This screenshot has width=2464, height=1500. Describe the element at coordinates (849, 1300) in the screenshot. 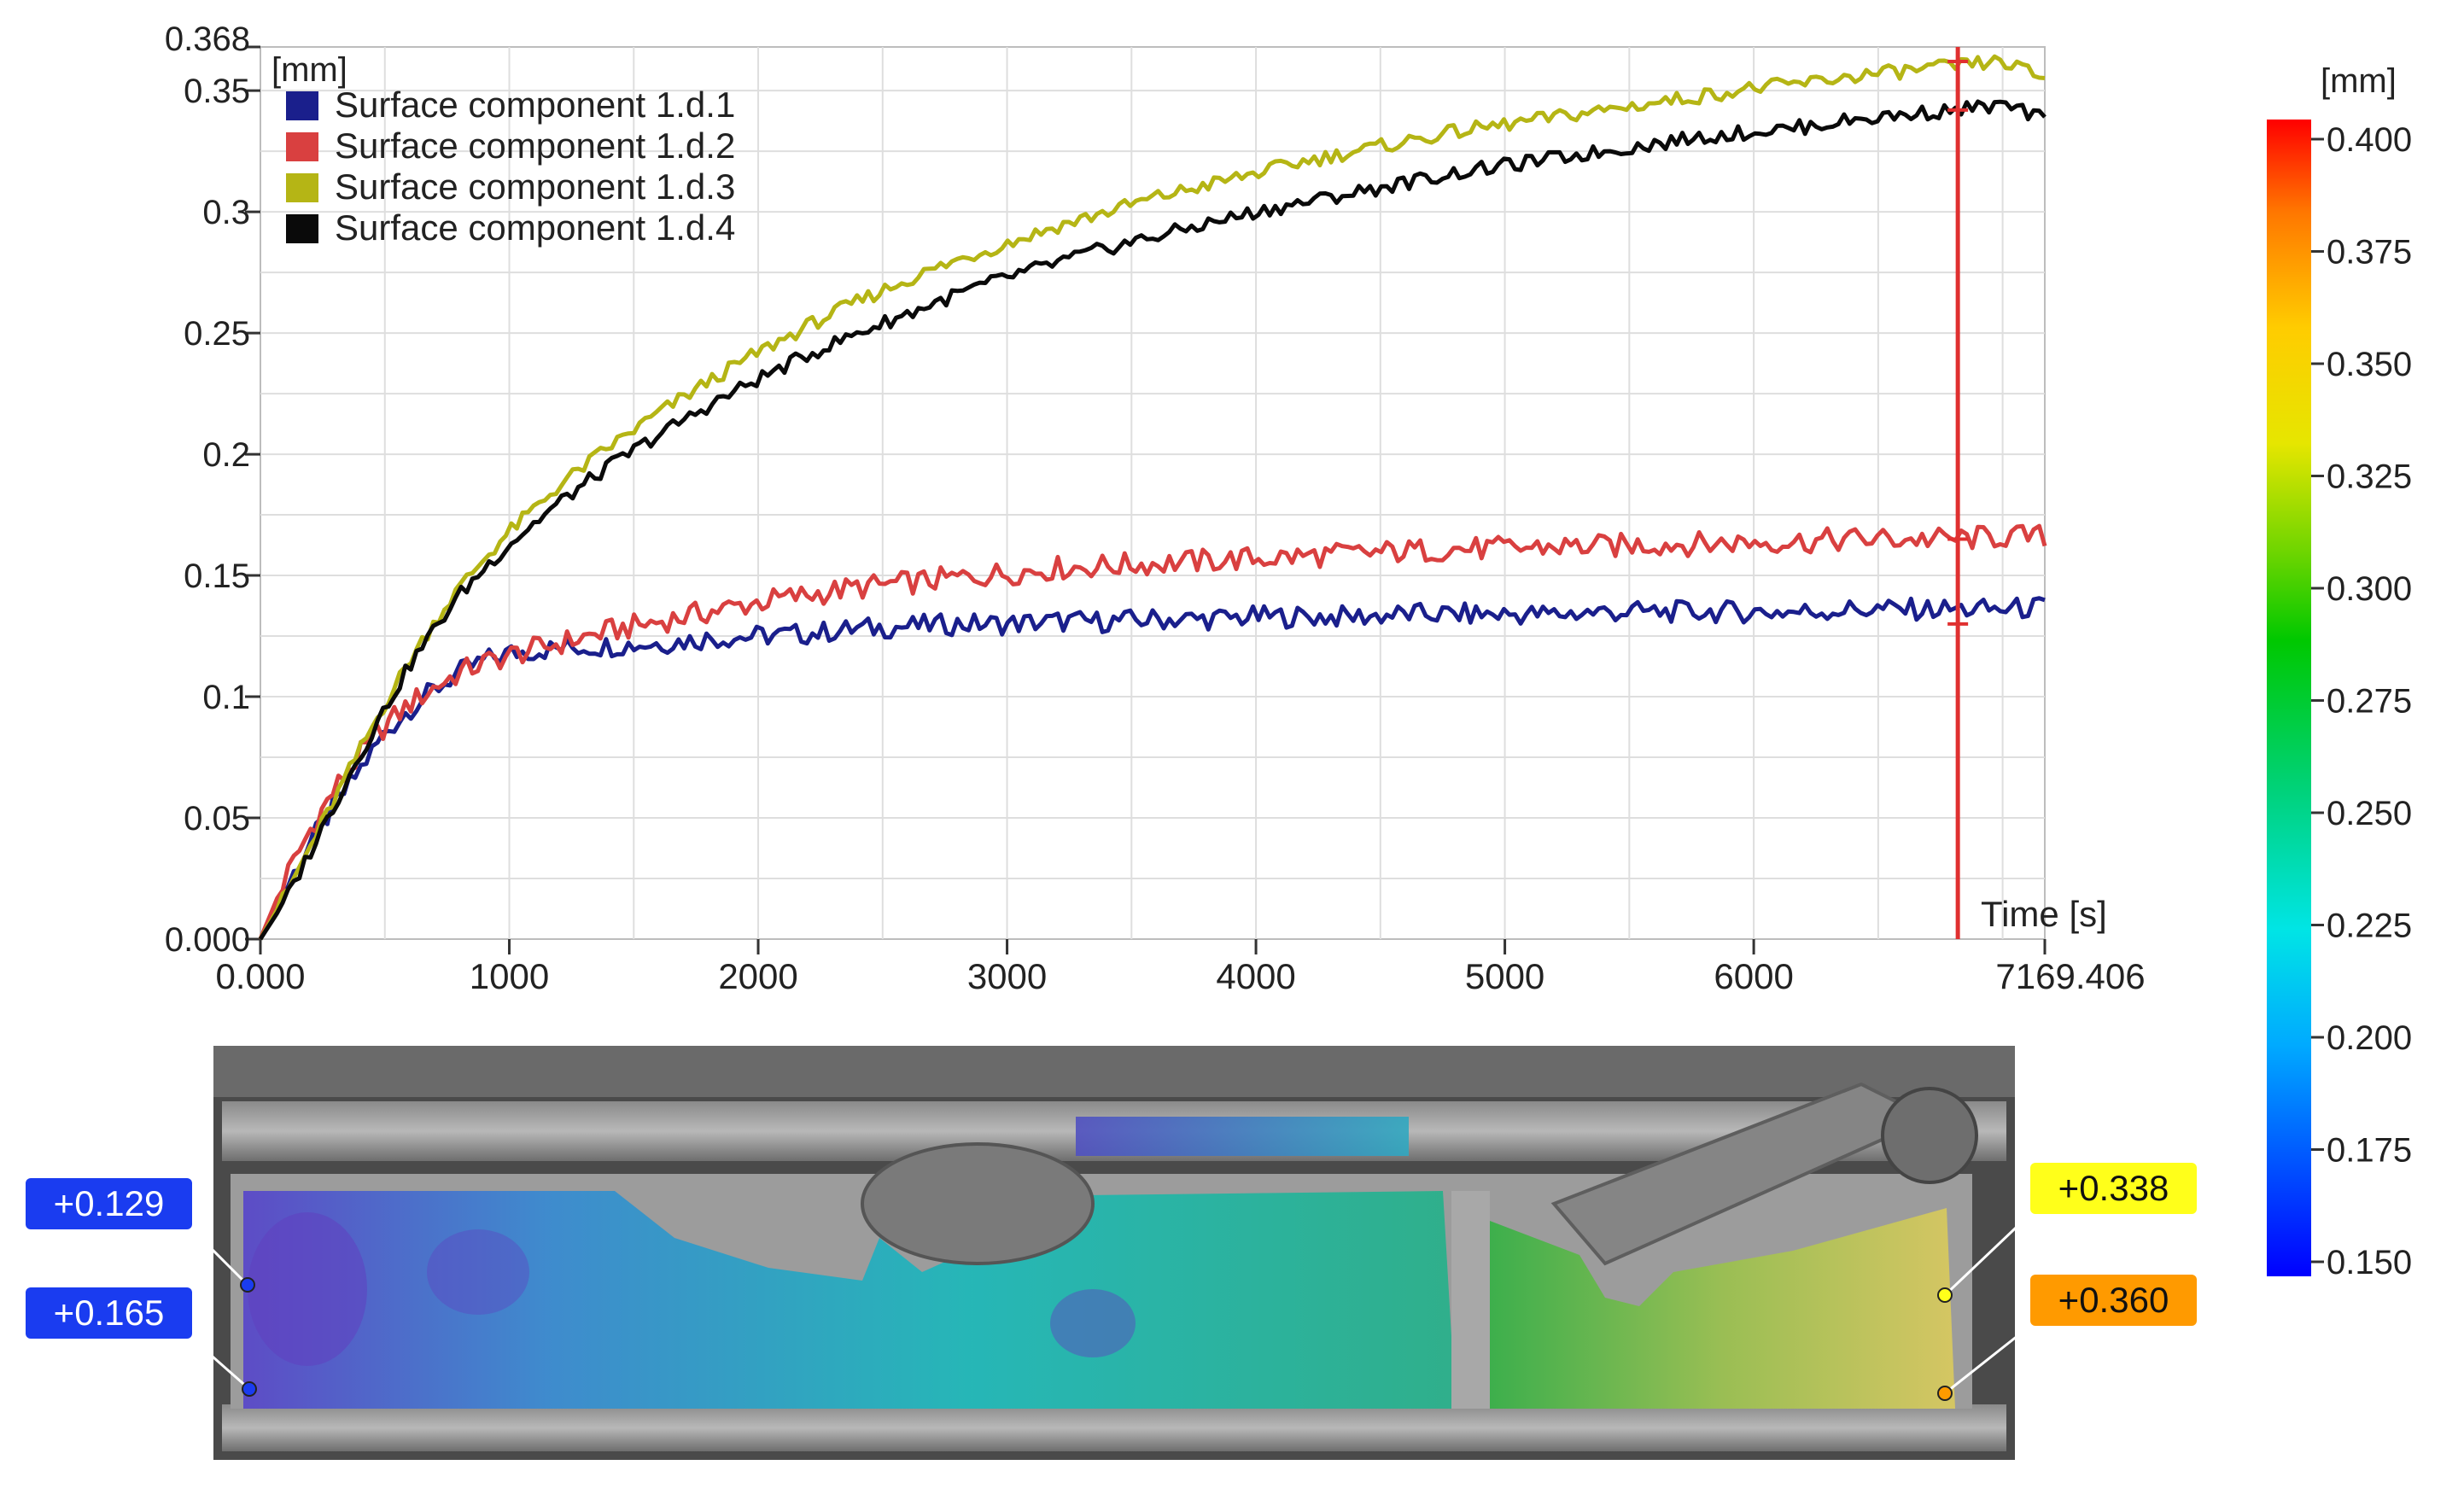

I see `strain-field-left` at that location.